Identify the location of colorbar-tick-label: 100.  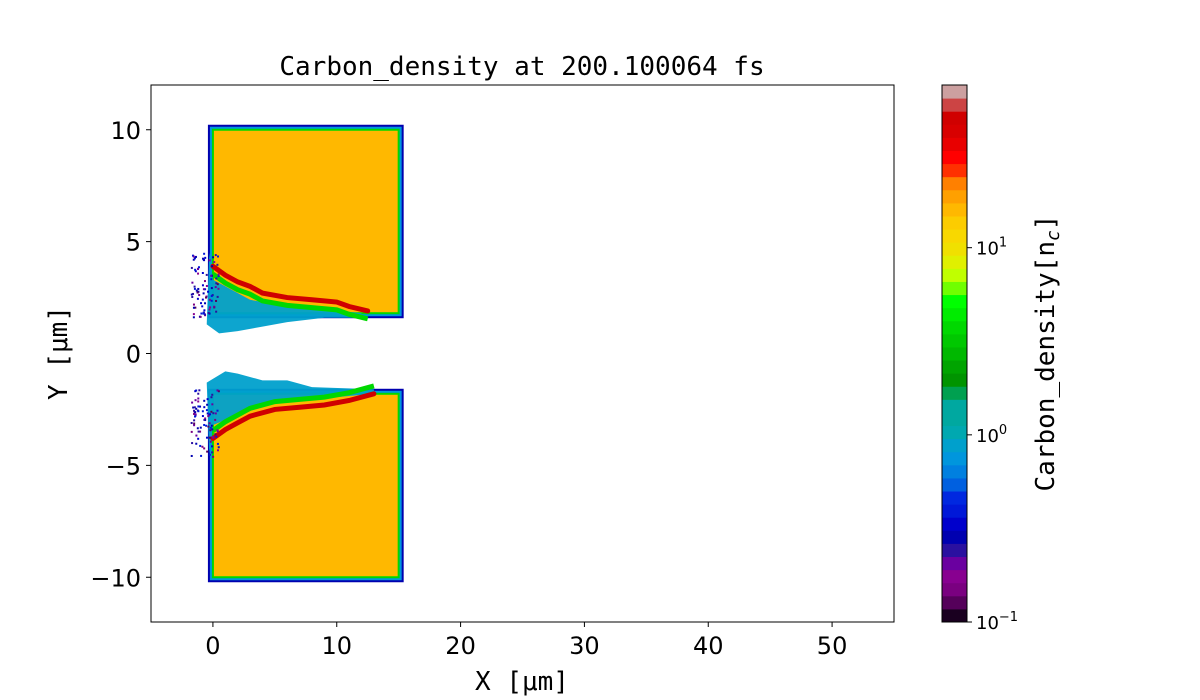
(991, 435).